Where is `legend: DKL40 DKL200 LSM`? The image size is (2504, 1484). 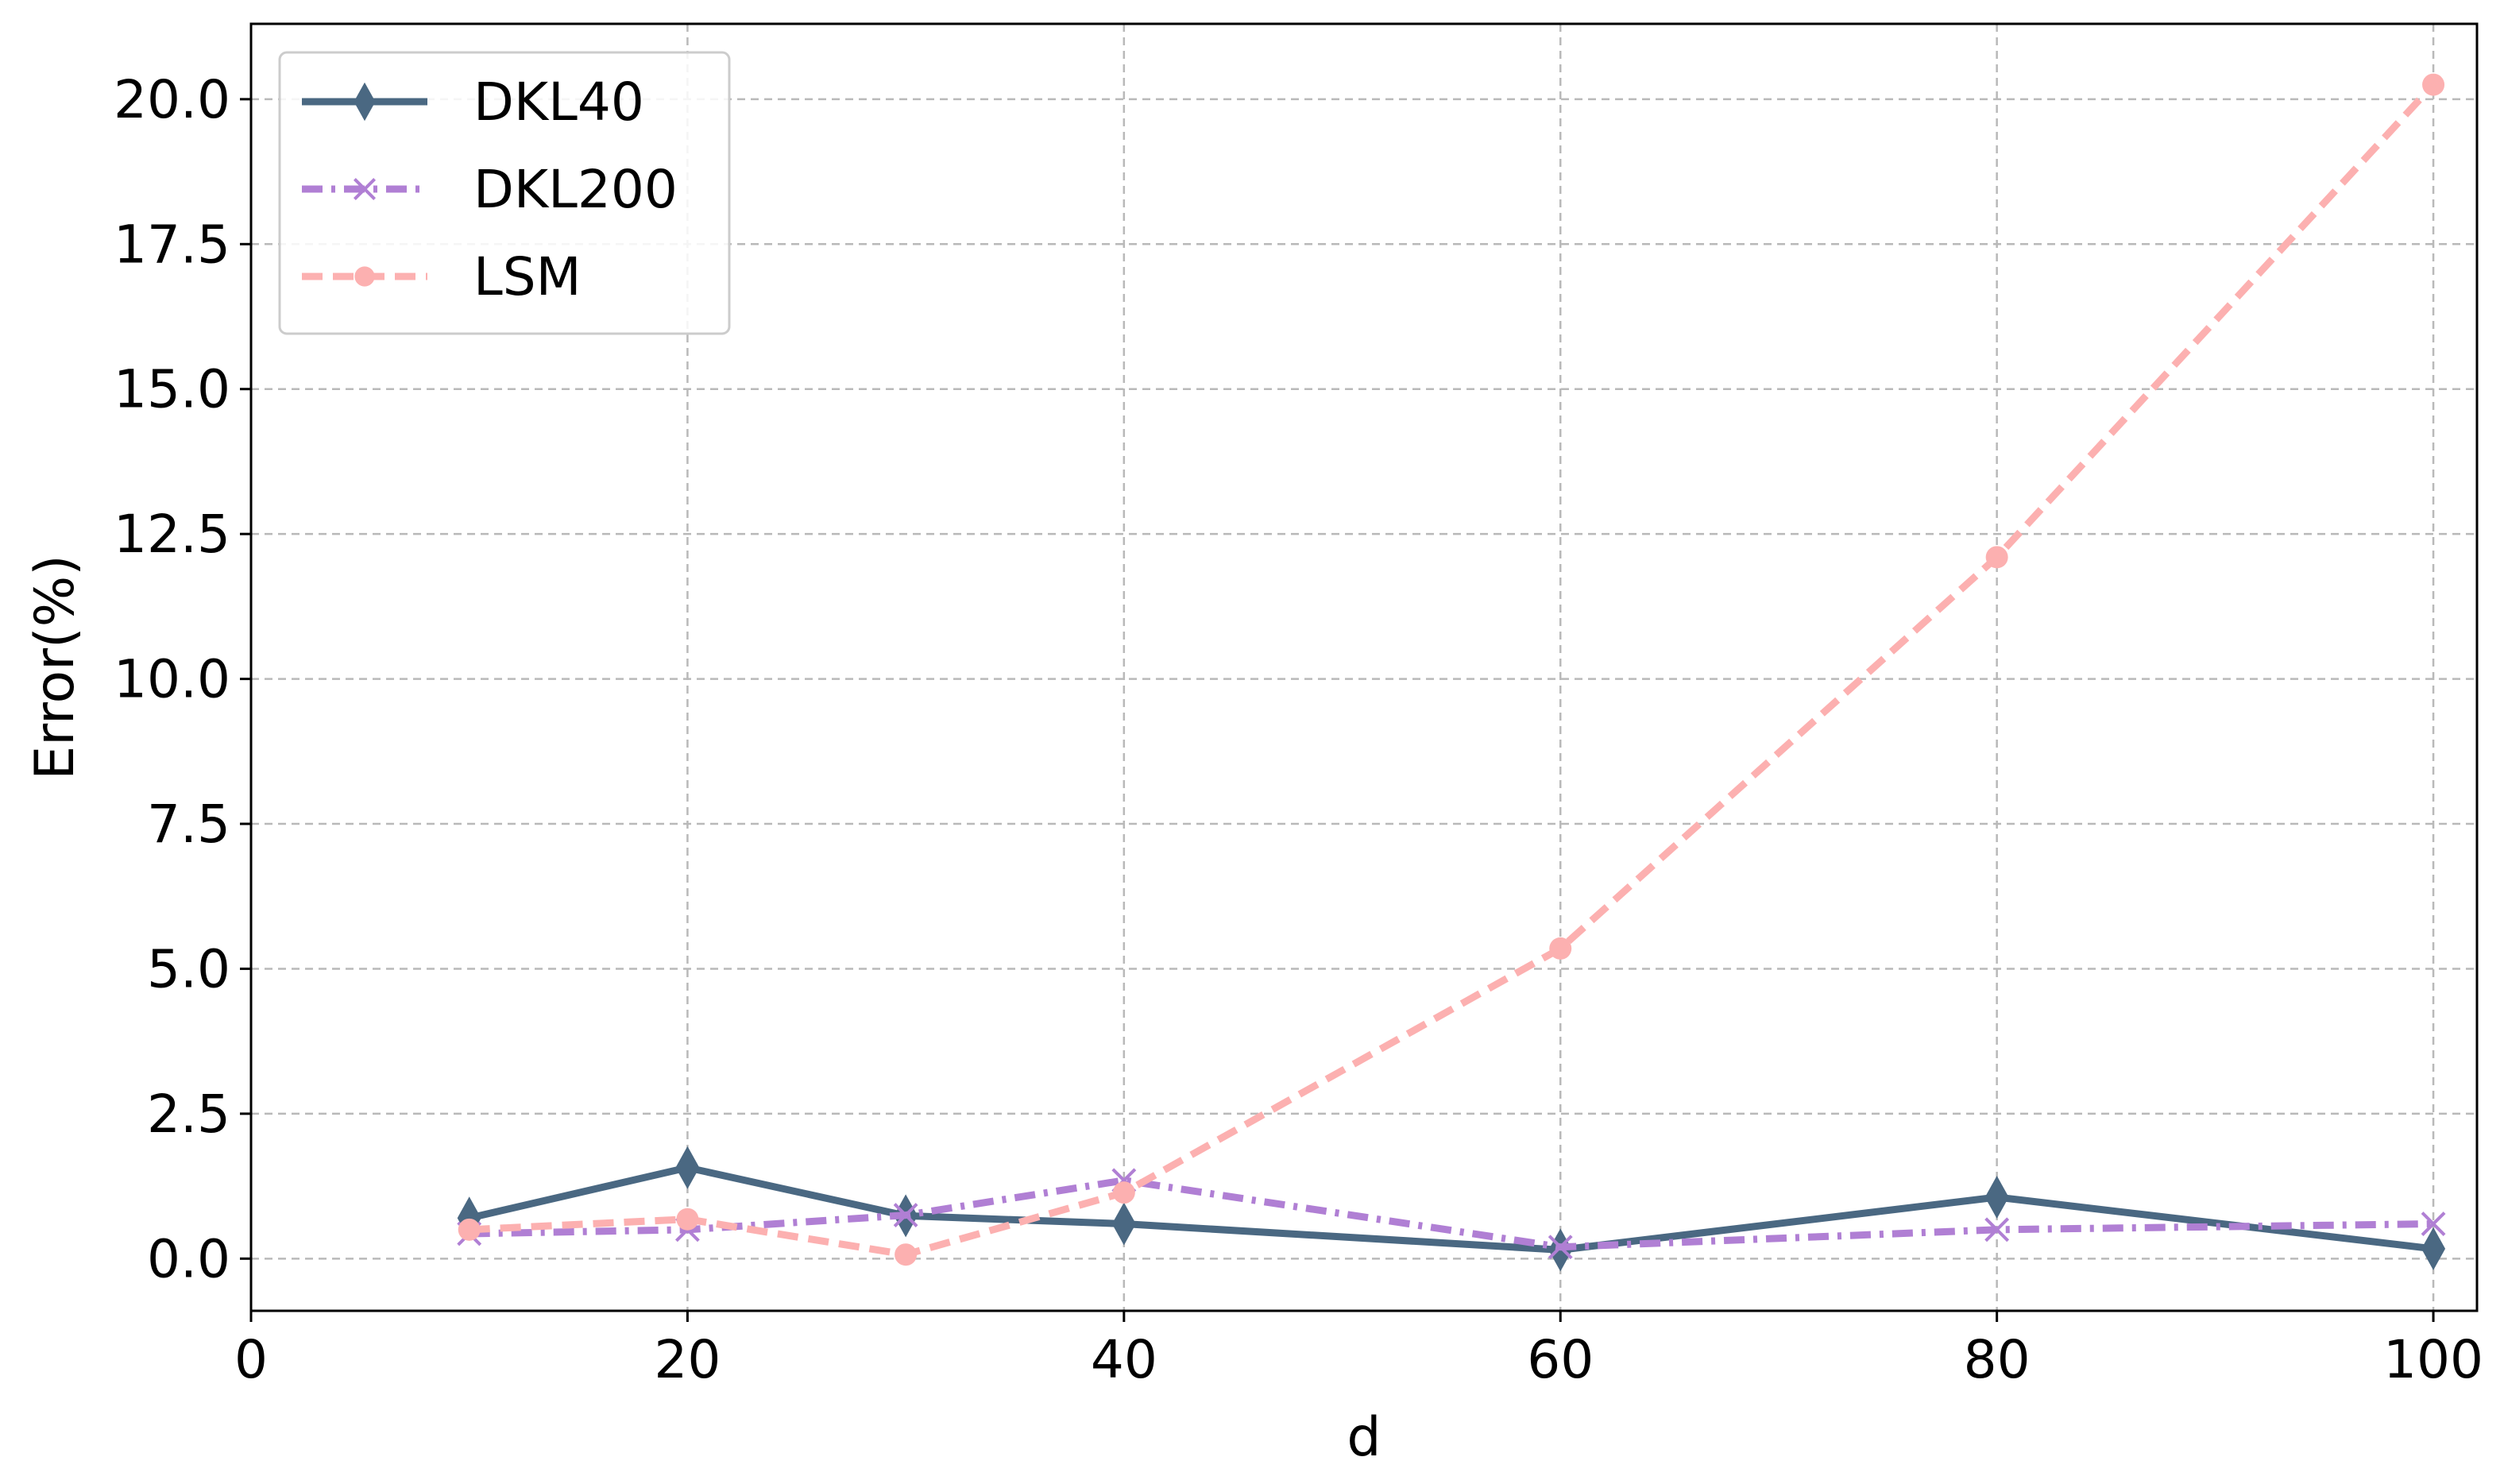
legend: DKL40 DKL200 LSM is located at coordinates (504, 193).